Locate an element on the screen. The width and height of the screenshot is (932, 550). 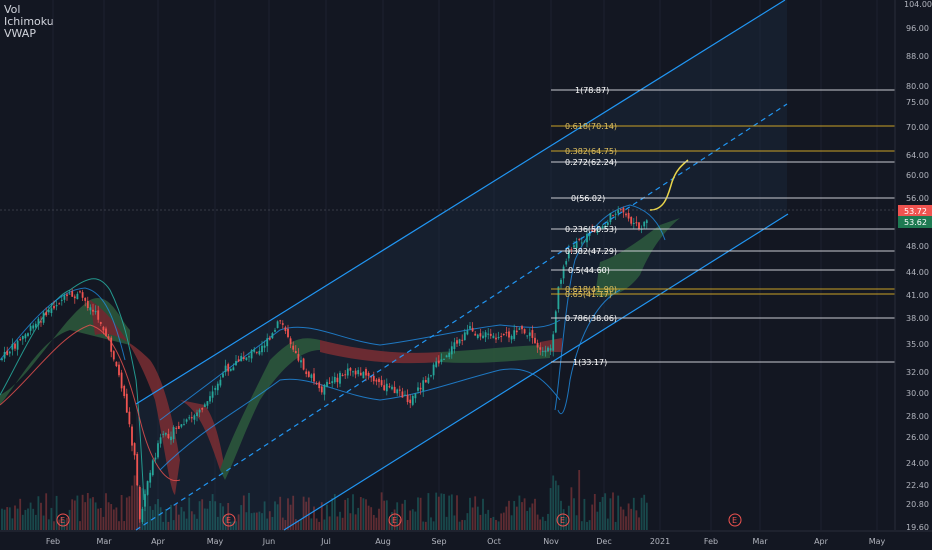
fib-label: 0.382(47.29) is located at coordinates (591, 251).